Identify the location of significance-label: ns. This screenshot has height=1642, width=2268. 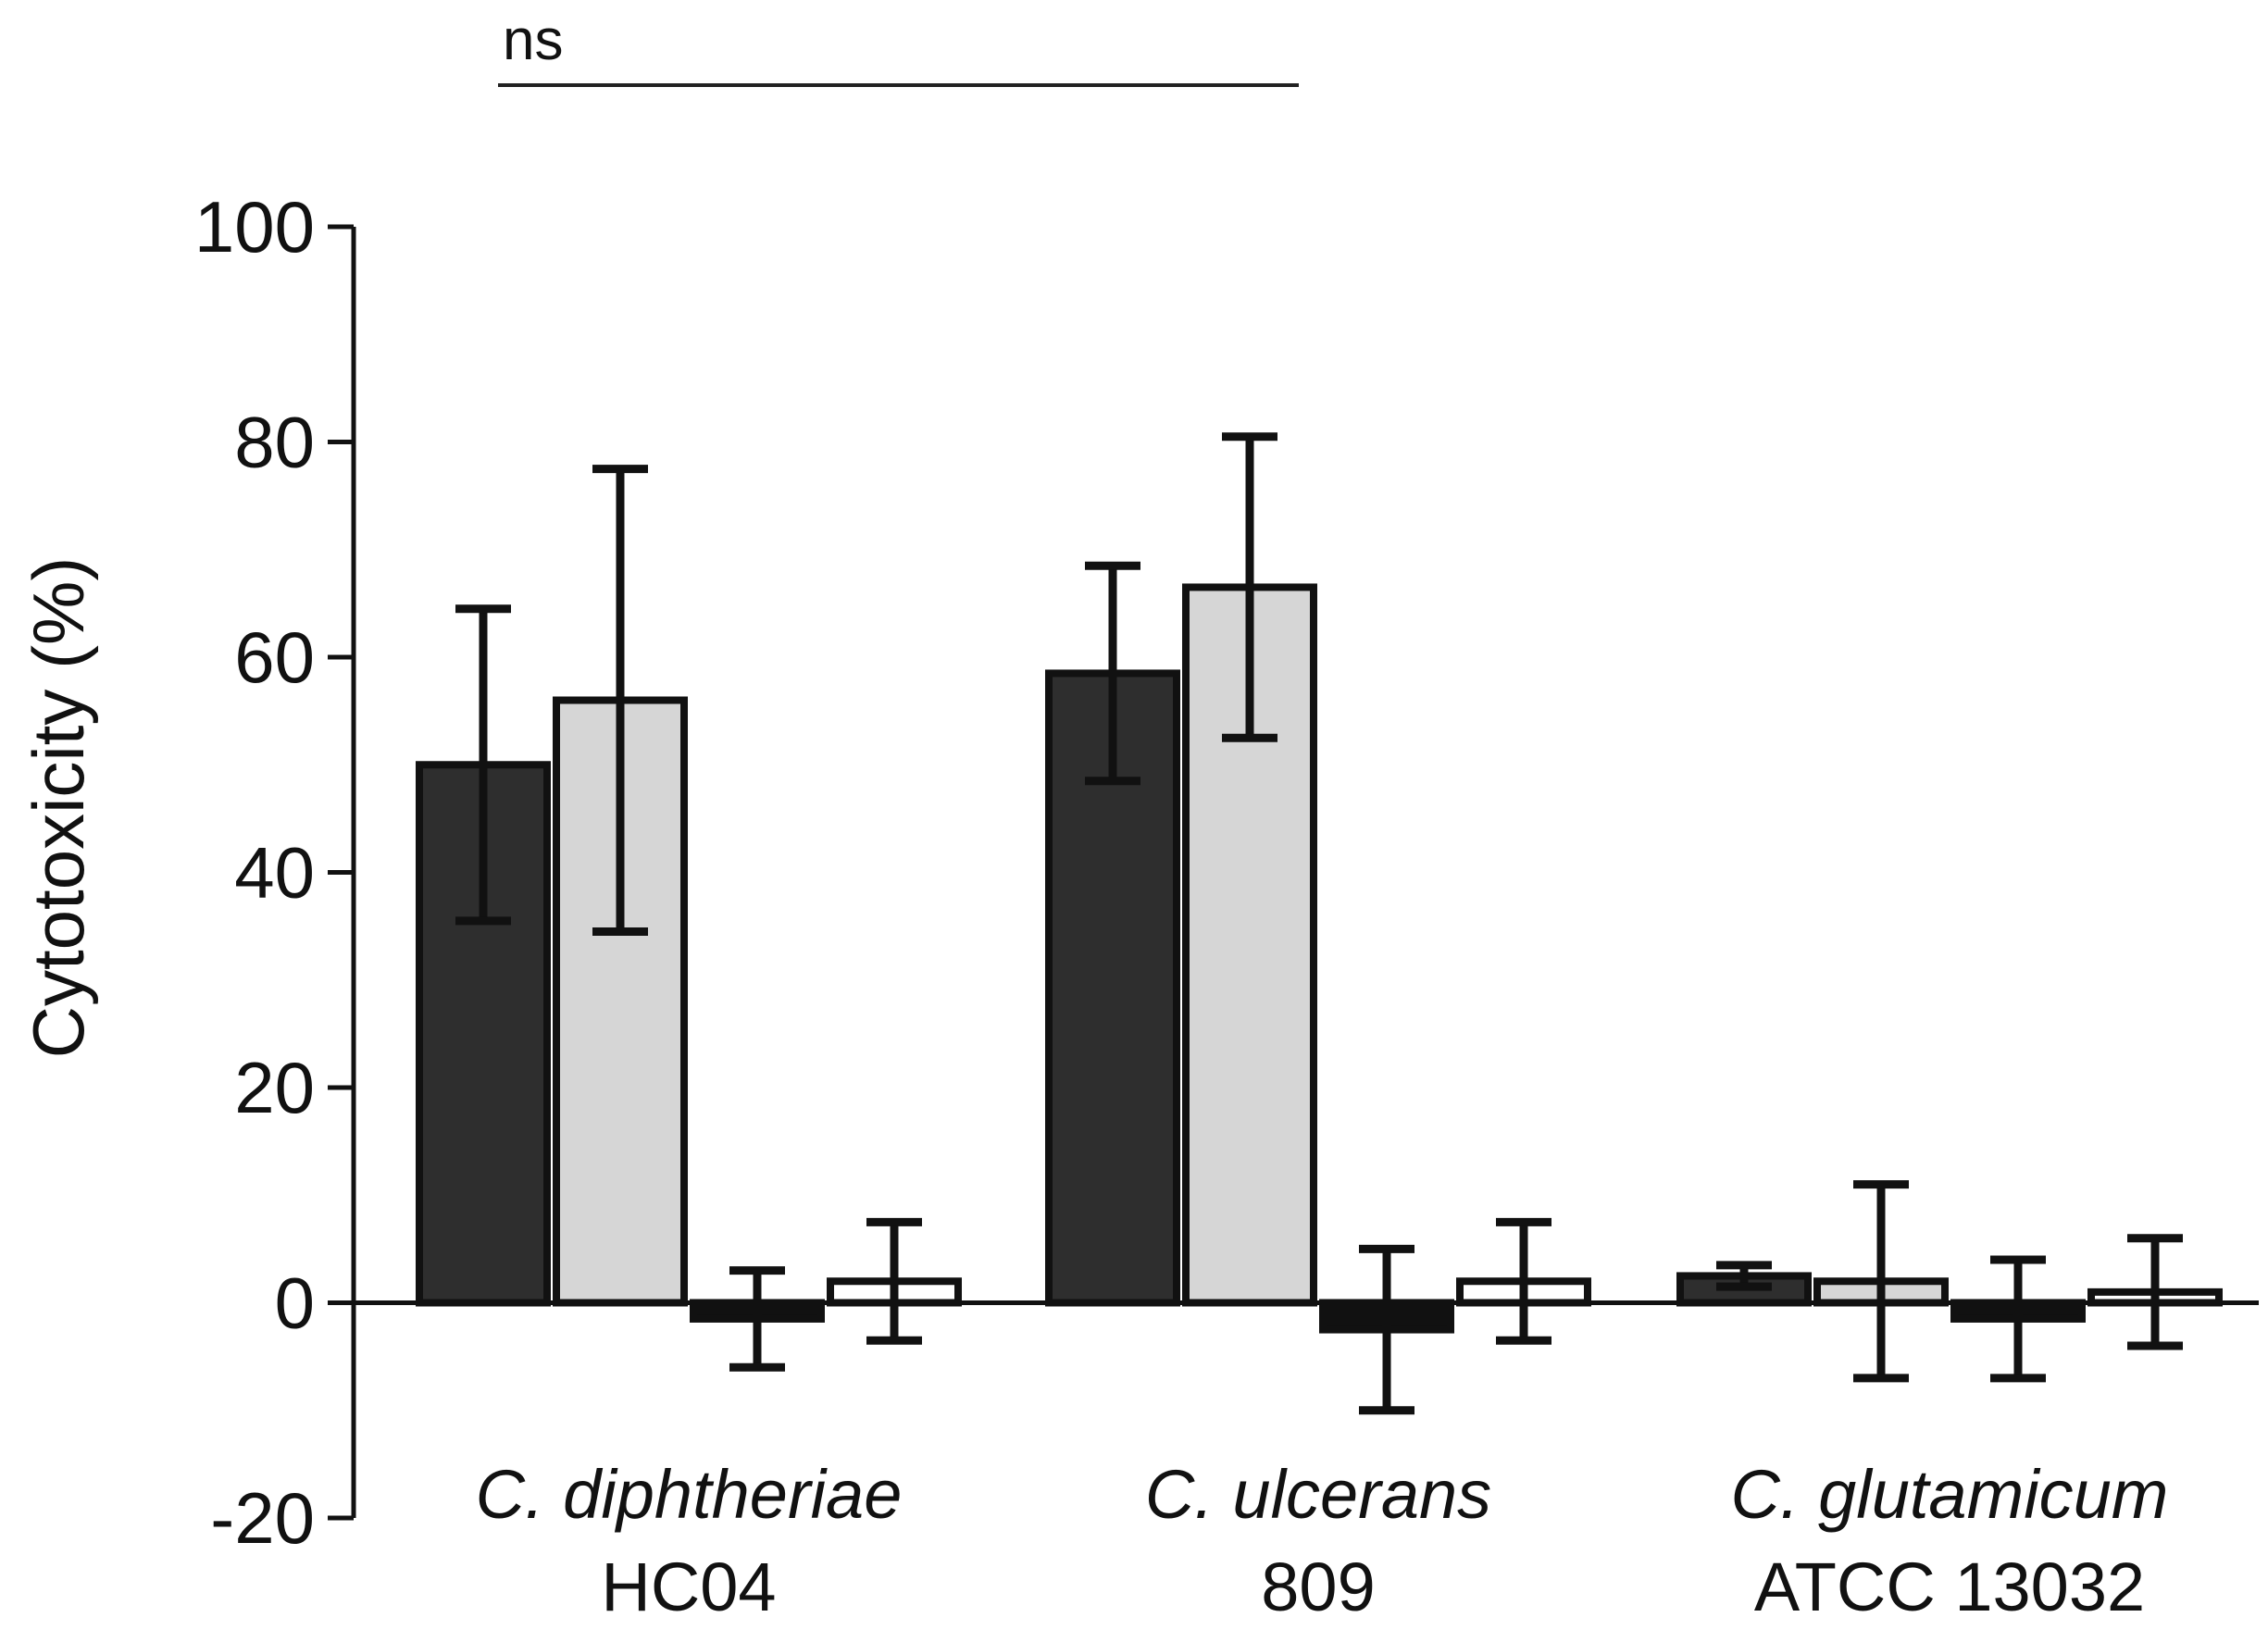
(533, 40).